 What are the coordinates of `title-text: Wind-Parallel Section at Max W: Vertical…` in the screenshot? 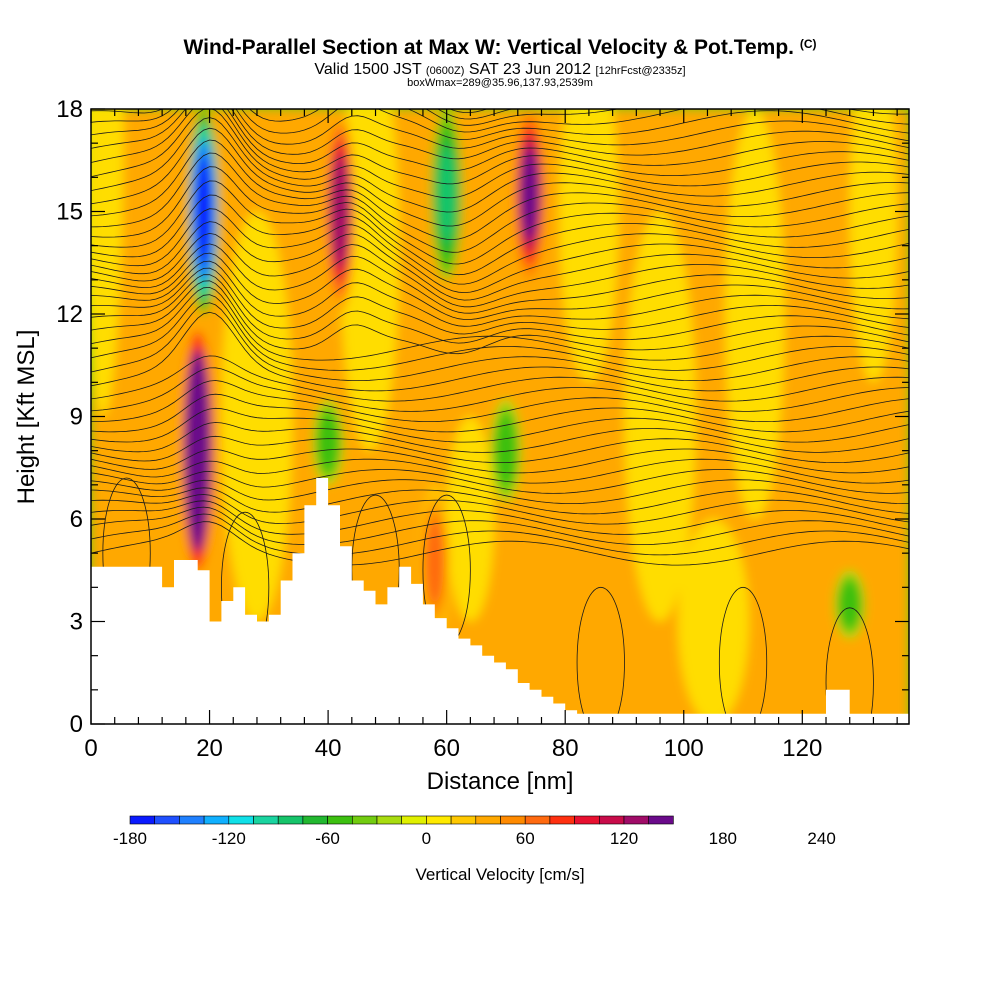 It's located at (488, 47).